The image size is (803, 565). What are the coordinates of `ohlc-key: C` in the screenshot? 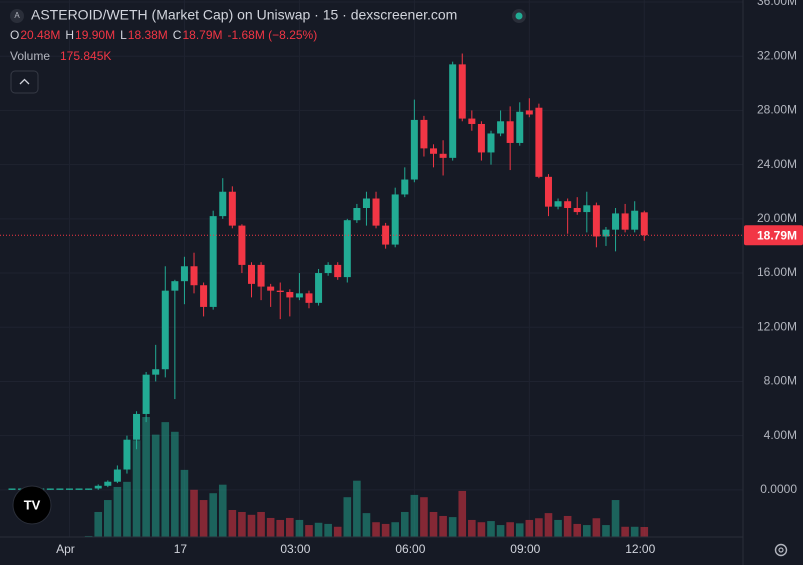 It's located at (177, 35).